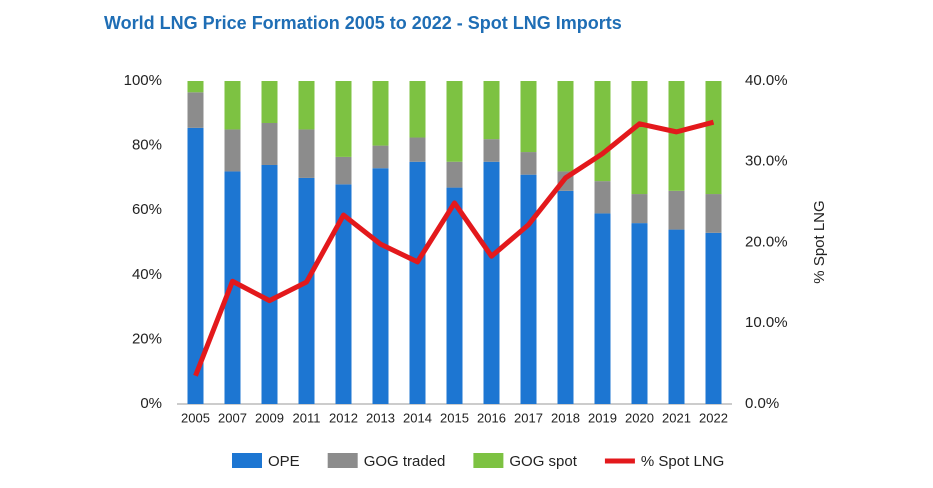 This screenshot has width=933, height=488. I want to click on x-tick-label: 2009, so click(269, 417).